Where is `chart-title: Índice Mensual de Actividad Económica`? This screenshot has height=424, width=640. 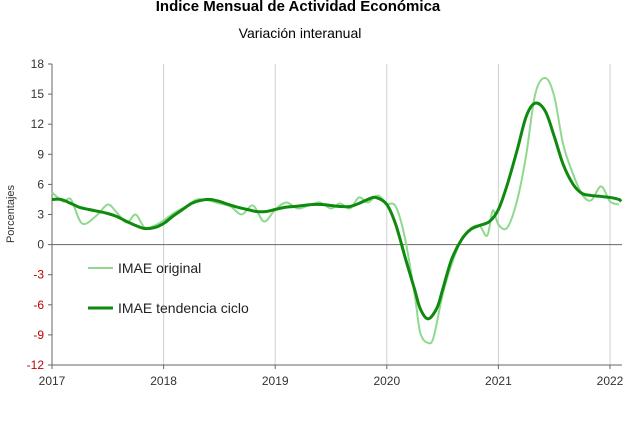 chart-title: Índice Mensual de Actividad Económica is located at coordinates (298, 7).